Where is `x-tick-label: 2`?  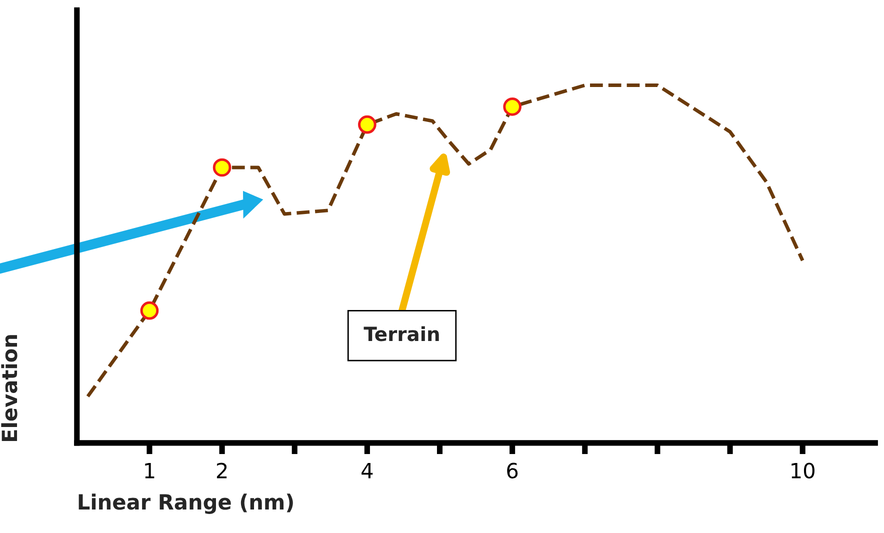 x-tick-label: 2 is located at coordinates (221, 470).